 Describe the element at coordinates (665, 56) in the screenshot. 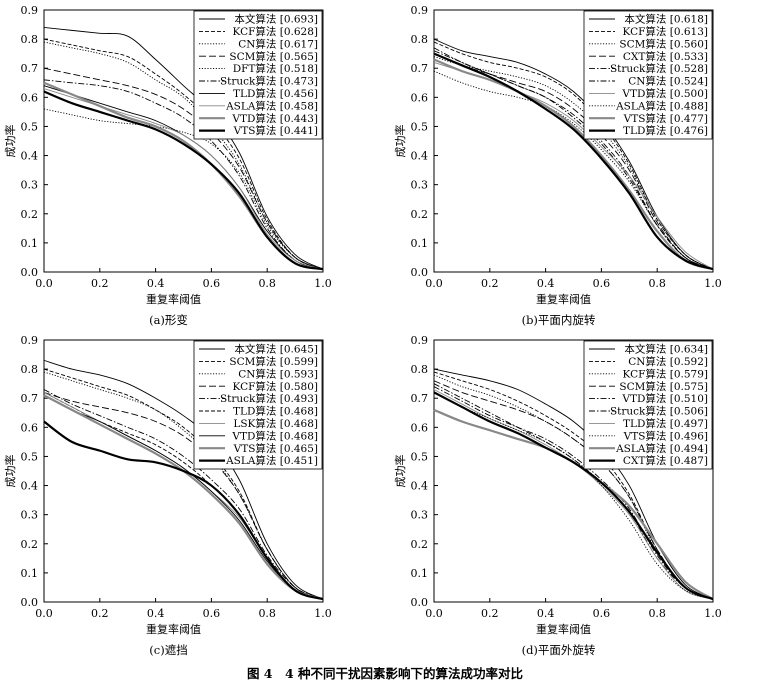

I see `legend-entry: CXT算法 [0.533]` at that location.